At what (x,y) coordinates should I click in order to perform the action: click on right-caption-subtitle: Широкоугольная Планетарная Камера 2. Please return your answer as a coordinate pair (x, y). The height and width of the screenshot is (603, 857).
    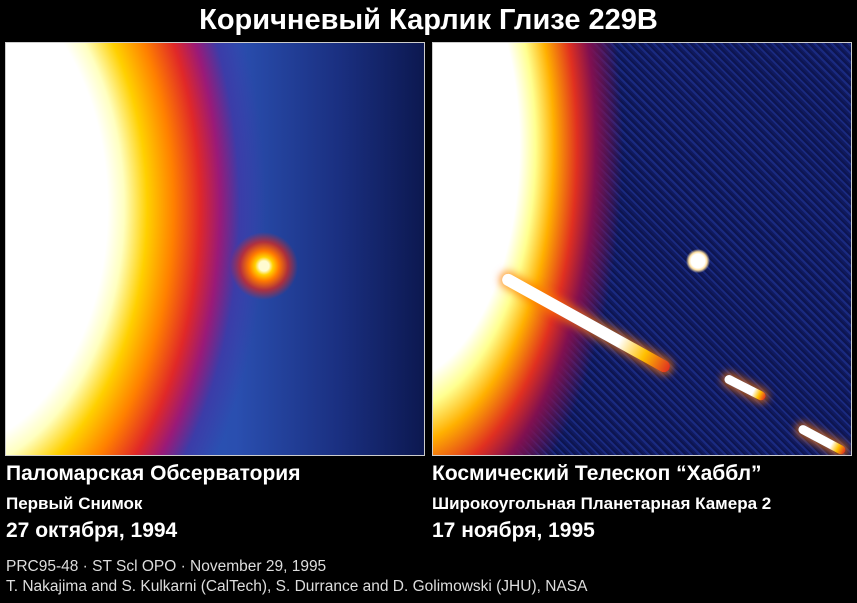
    Looking at the image, I should click on (602, 503).